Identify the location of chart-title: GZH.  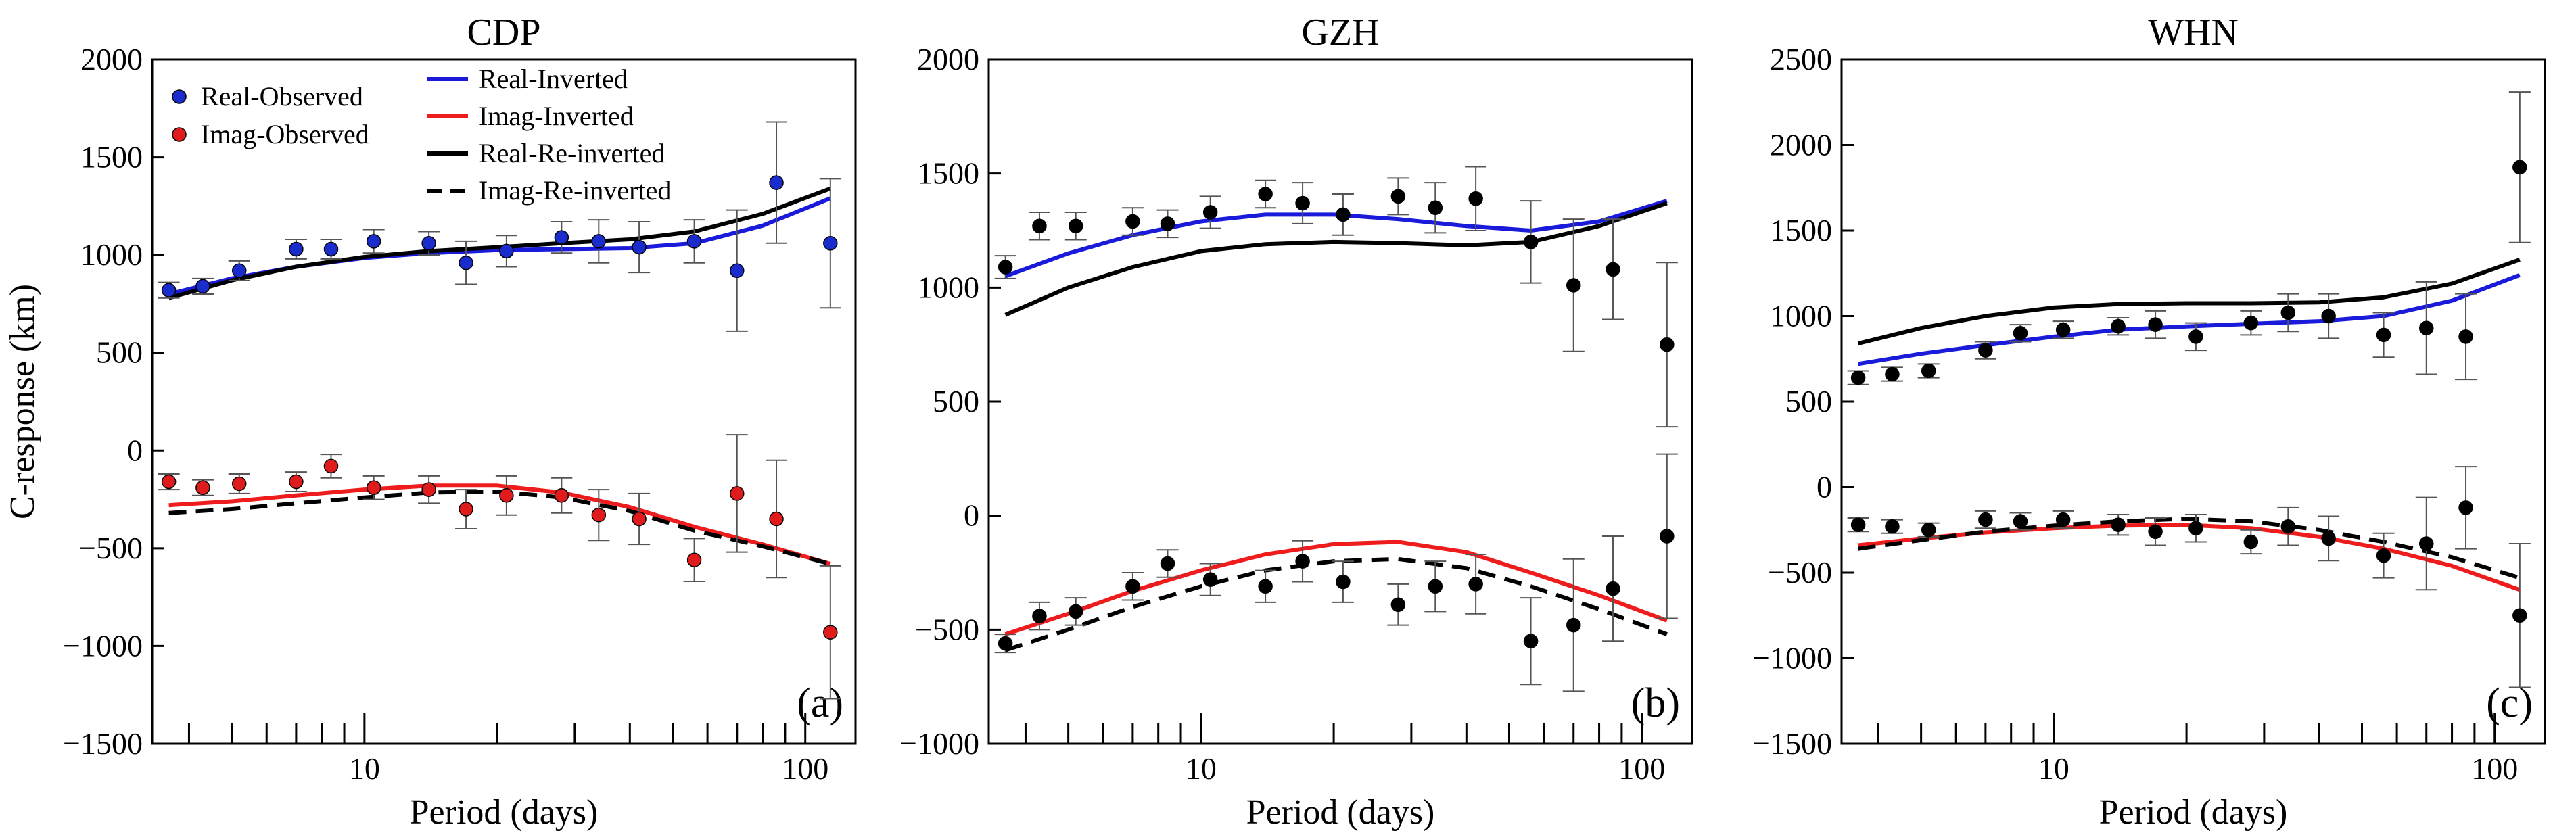
(1340, 32).